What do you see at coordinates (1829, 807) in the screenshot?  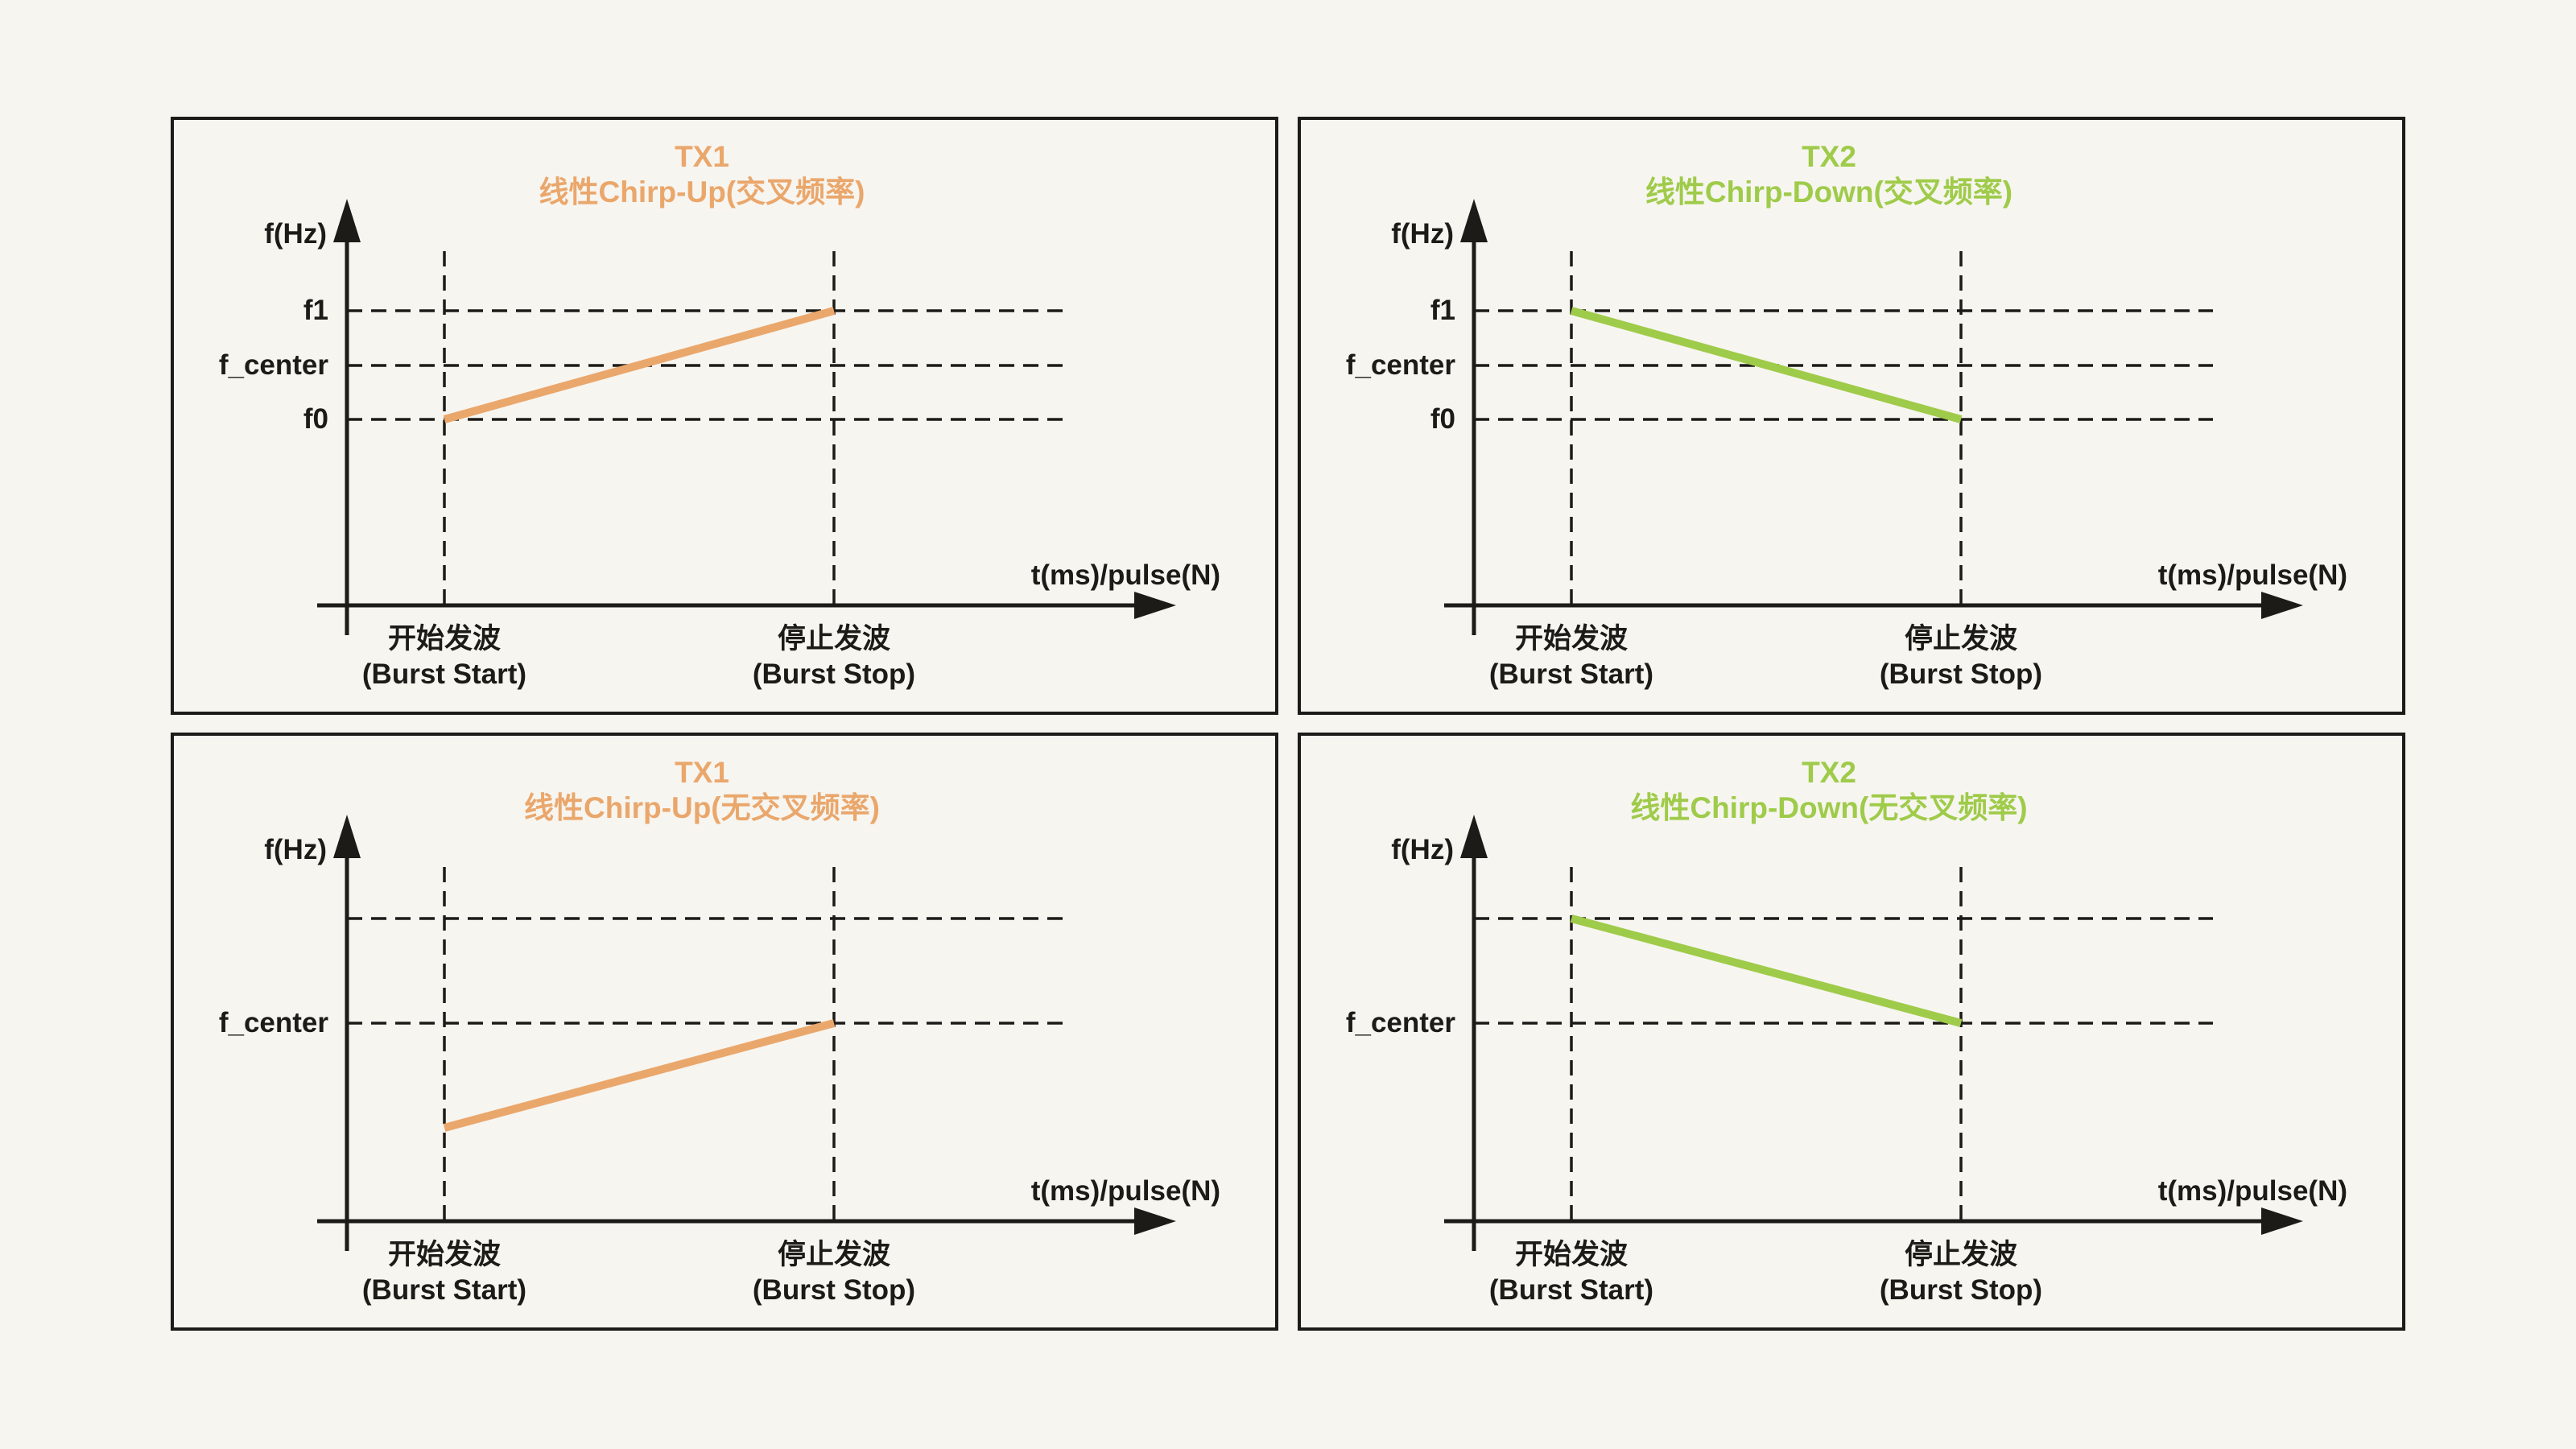 I see `panel-title-line2: 线性Chirp-Down(无交叉频率)` at bounding box center [1829, 807].